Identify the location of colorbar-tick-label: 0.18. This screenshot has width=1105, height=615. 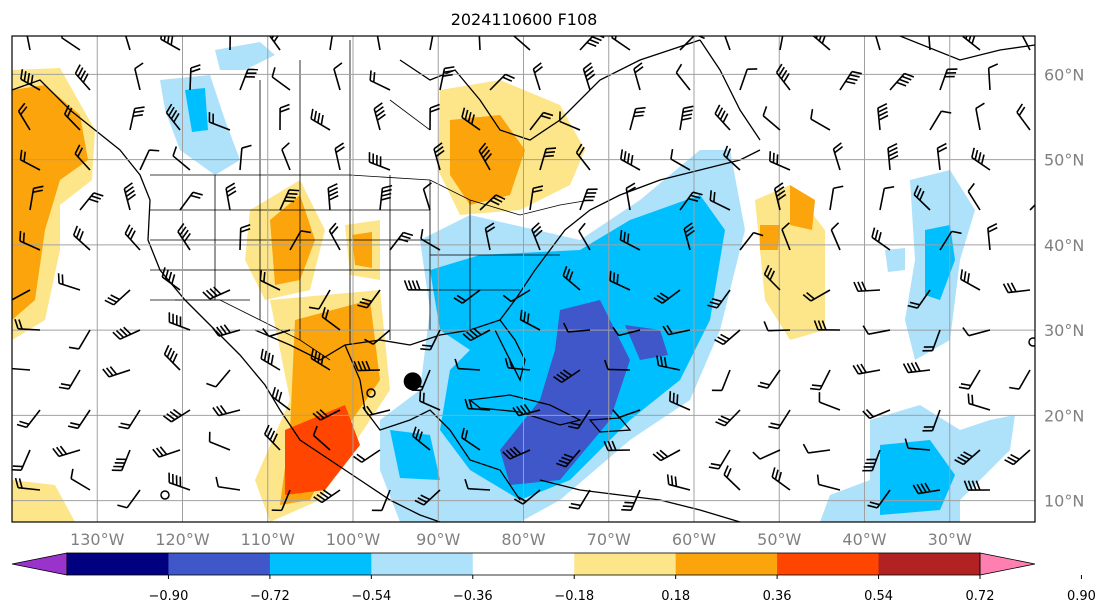
(675, 596).